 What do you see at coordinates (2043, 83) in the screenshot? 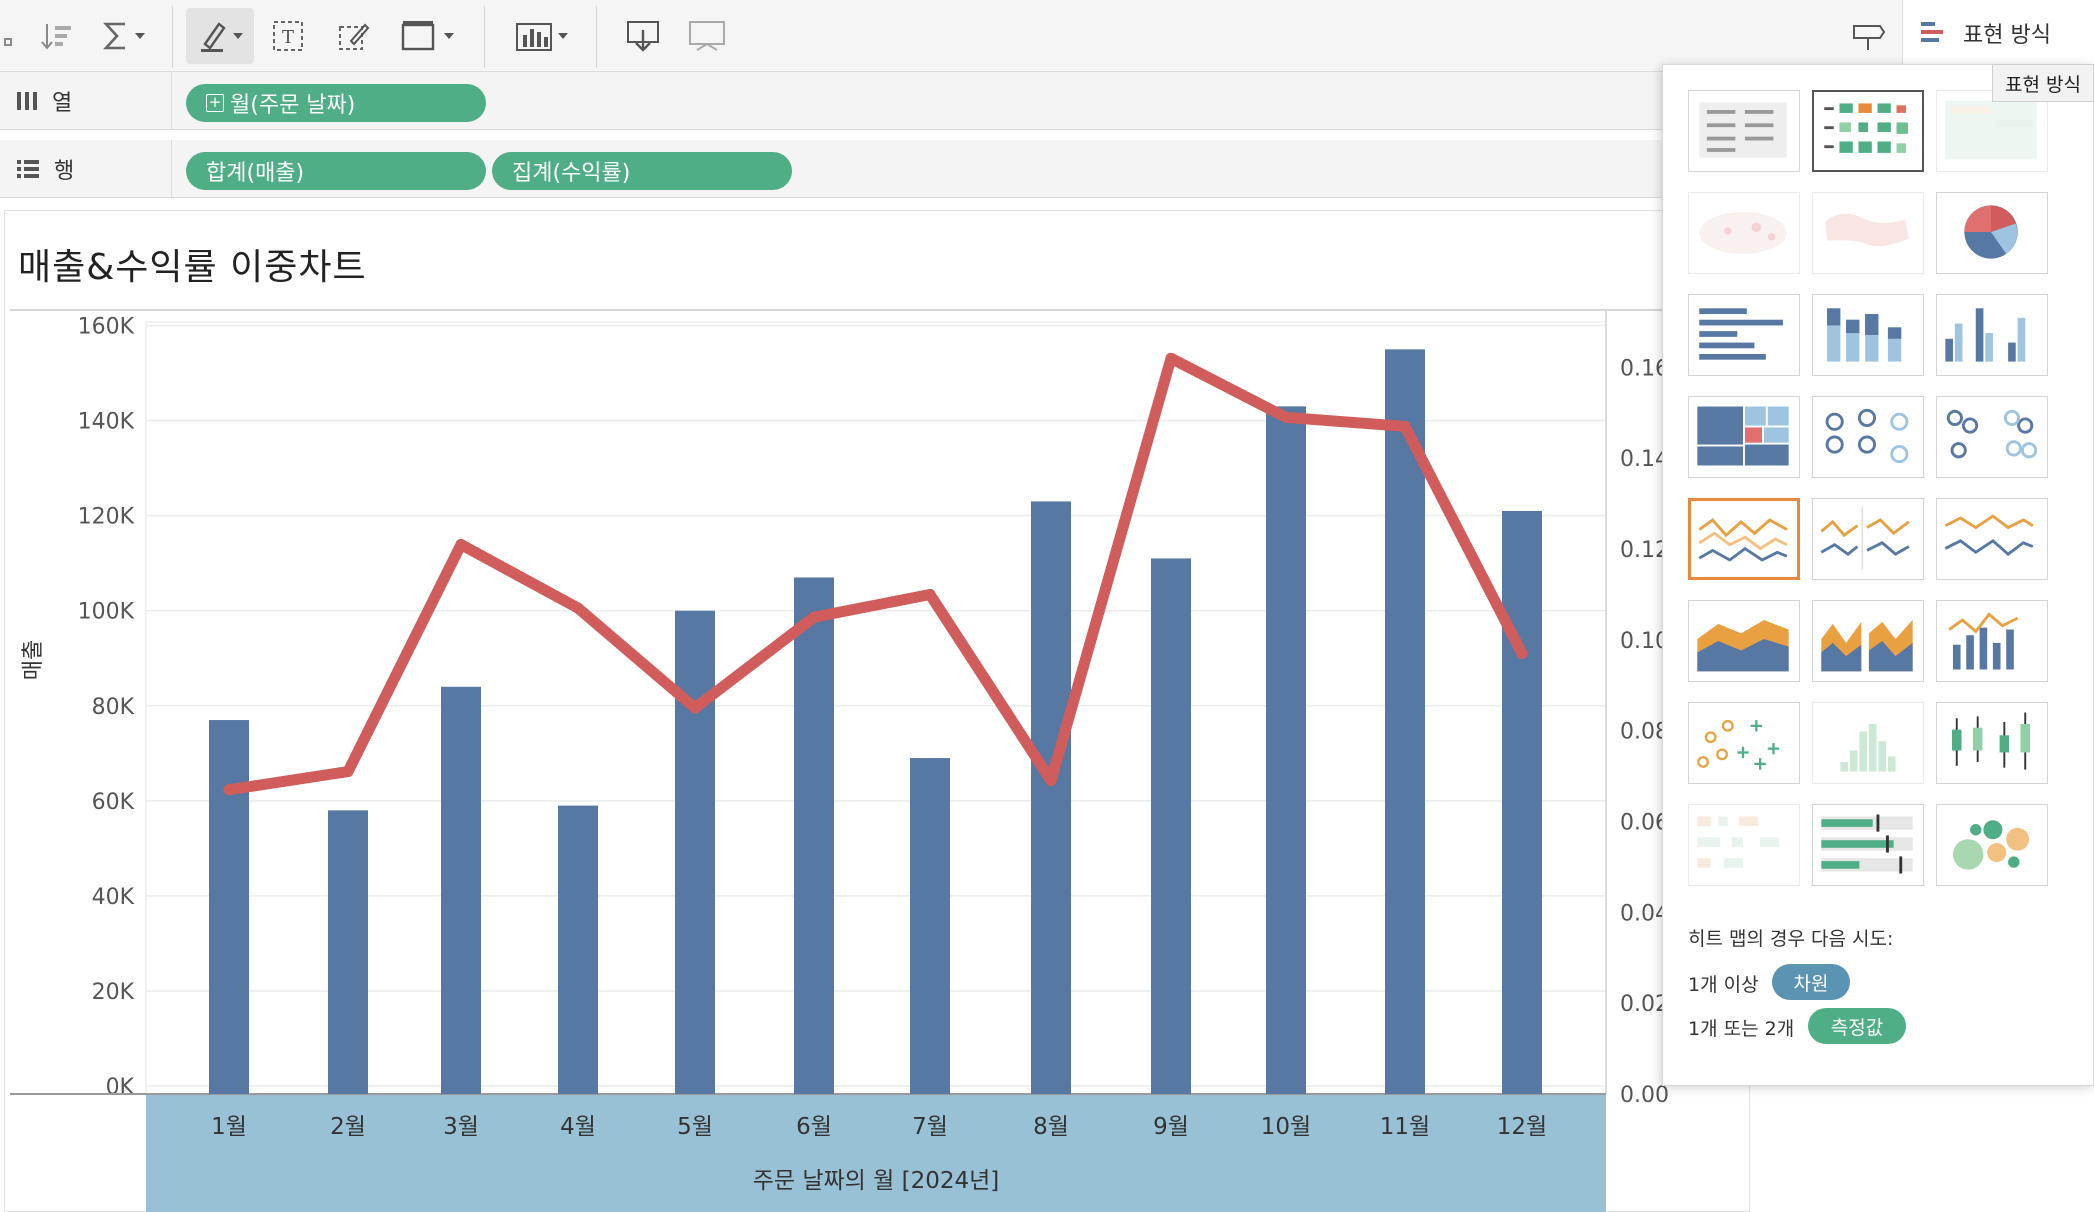
I see `show-me-tooltip: 표현 방식` at bounding box center [2043, 83].